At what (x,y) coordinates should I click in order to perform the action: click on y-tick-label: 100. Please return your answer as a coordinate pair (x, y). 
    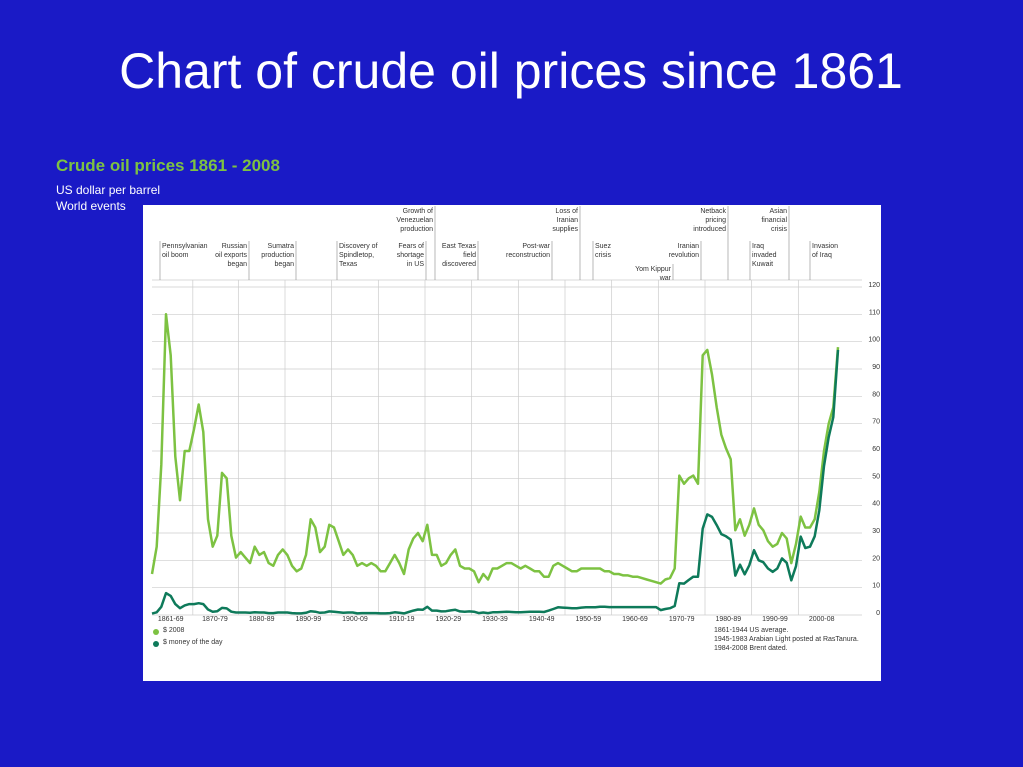
    Looking at the image, I should click on (874, 340).